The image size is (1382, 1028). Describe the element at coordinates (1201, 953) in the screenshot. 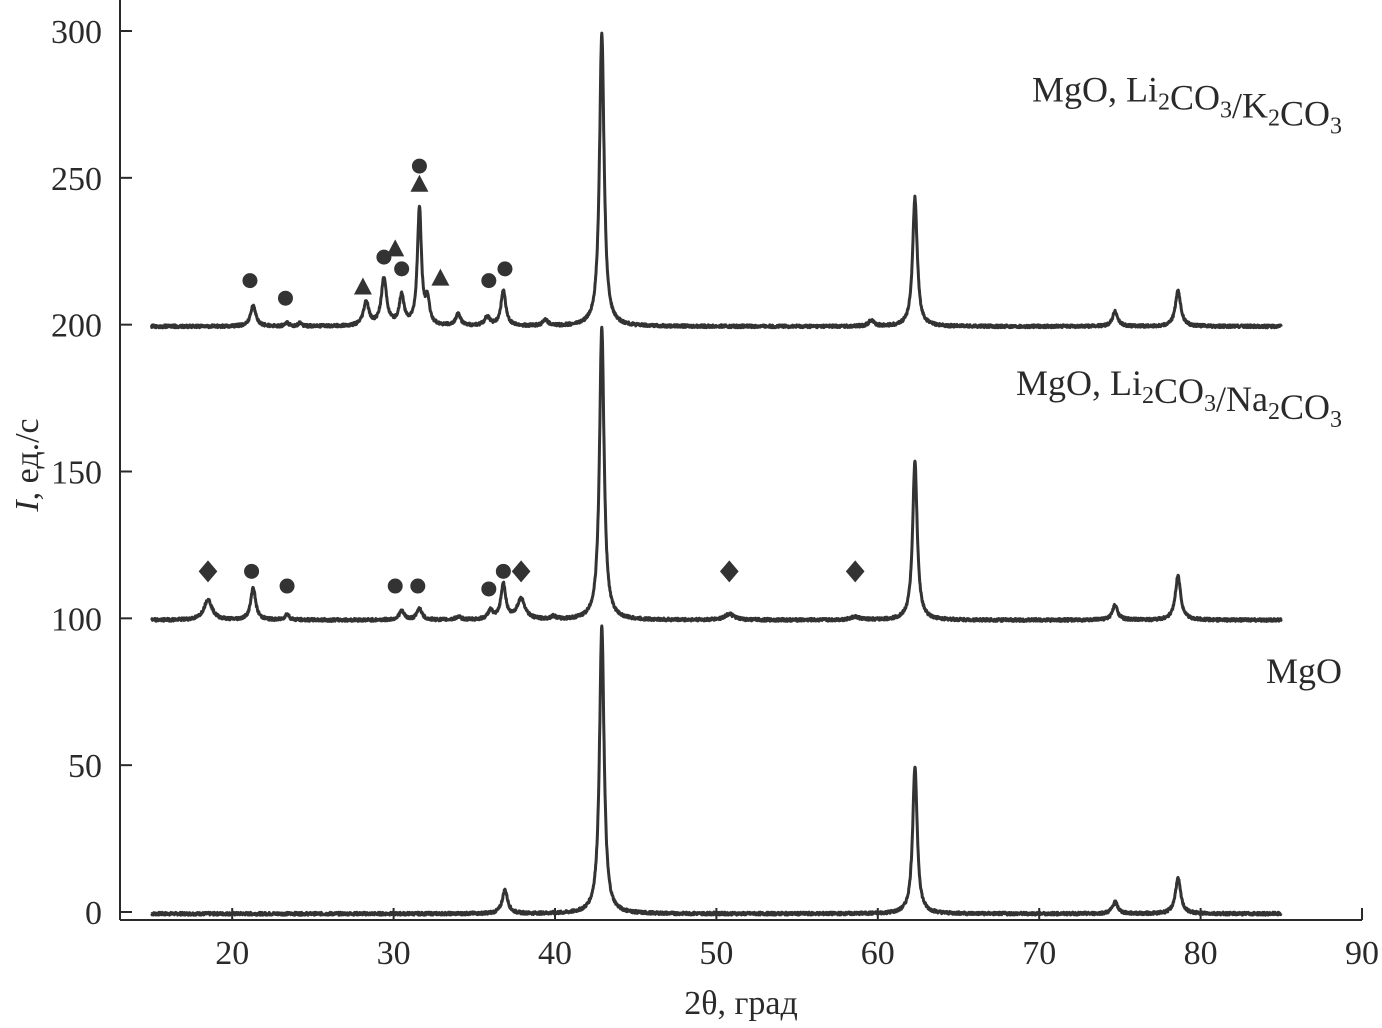

I see `x-tick-label: 80` at that location.